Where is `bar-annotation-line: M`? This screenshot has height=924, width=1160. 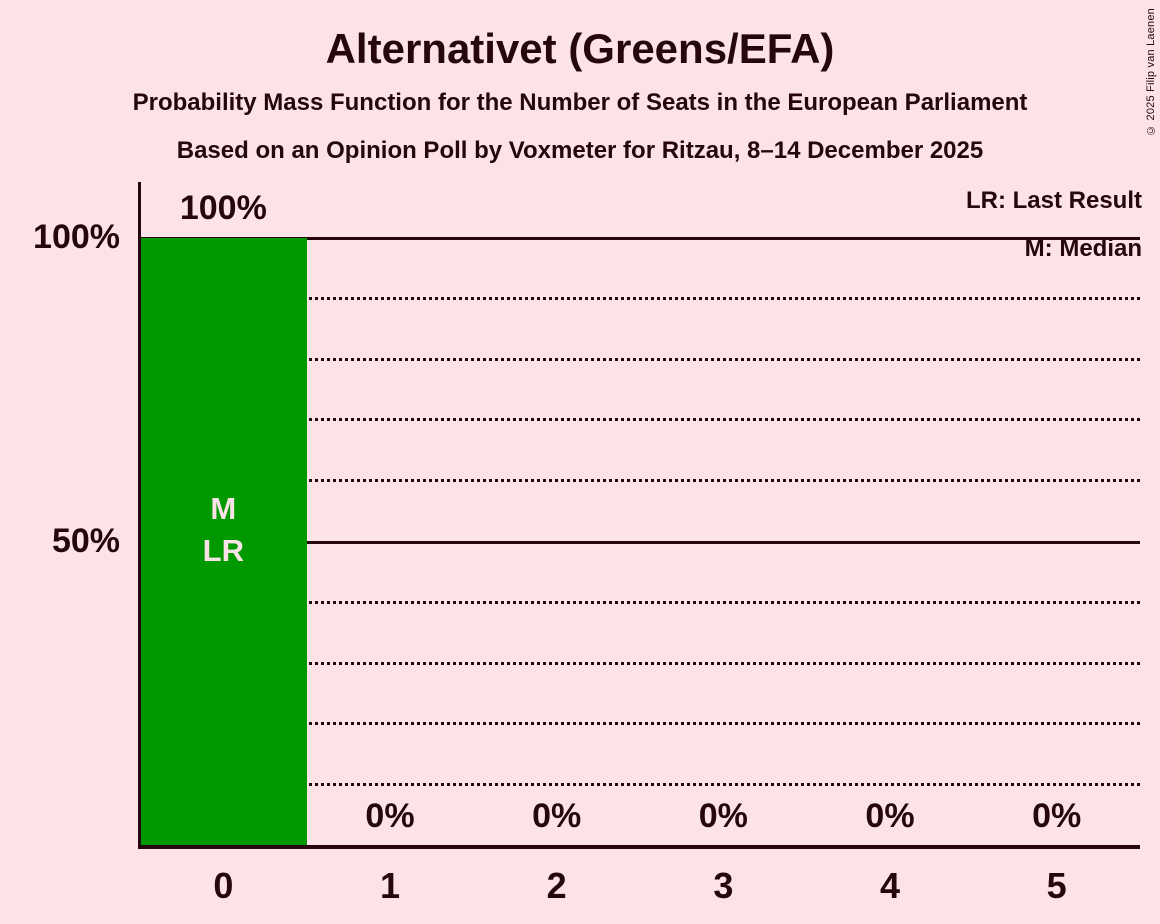
bar-annotation-line: M is located at coordinates (223, 508).